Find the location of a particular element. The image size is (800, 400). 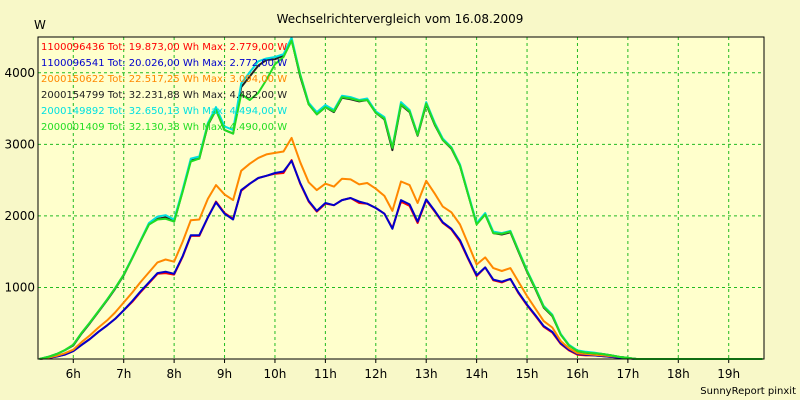

y-axis-label: W is located at coordinates (40, 25).